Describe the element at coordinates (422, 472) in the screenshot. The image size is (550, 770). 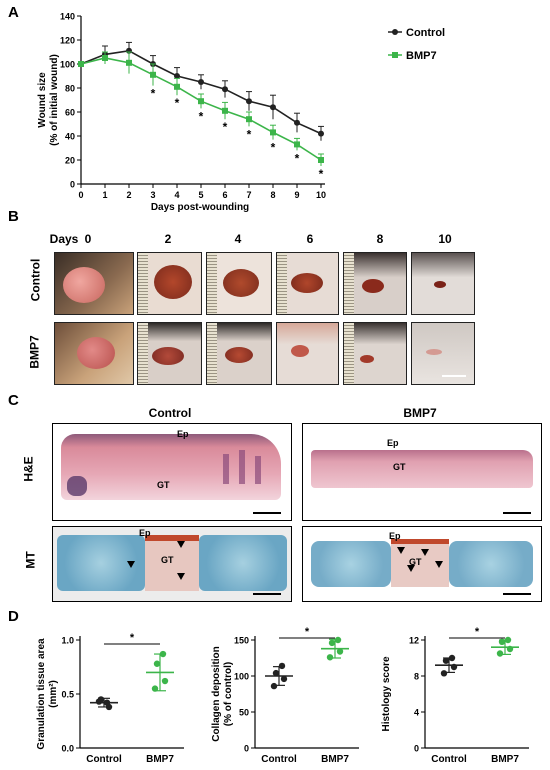
I see `histology-he-bmp7: Ep GT` at that location.